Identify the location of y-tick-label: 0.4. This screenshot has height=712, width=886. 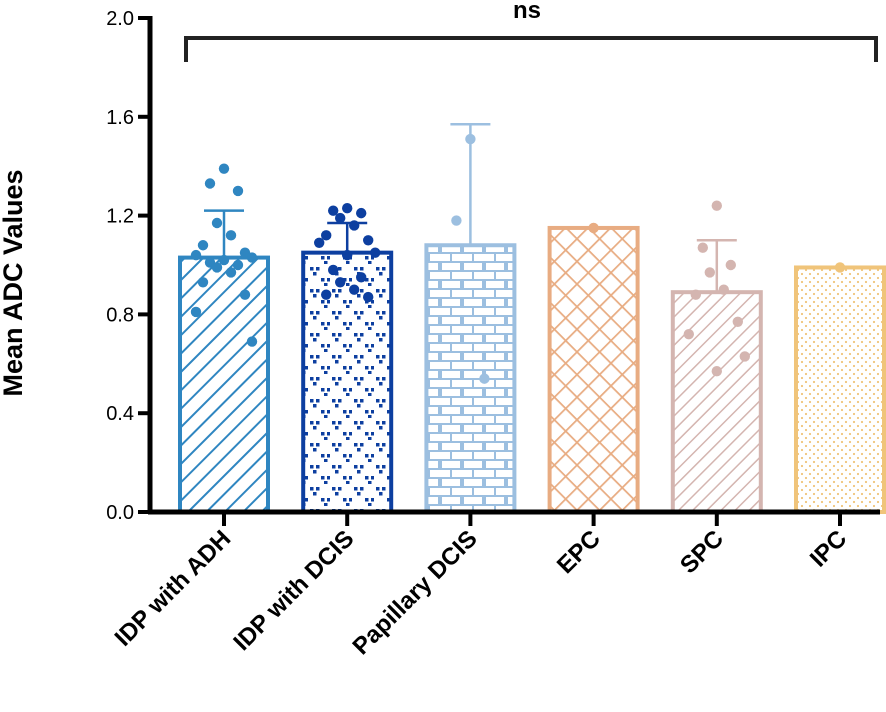
(120, 414).